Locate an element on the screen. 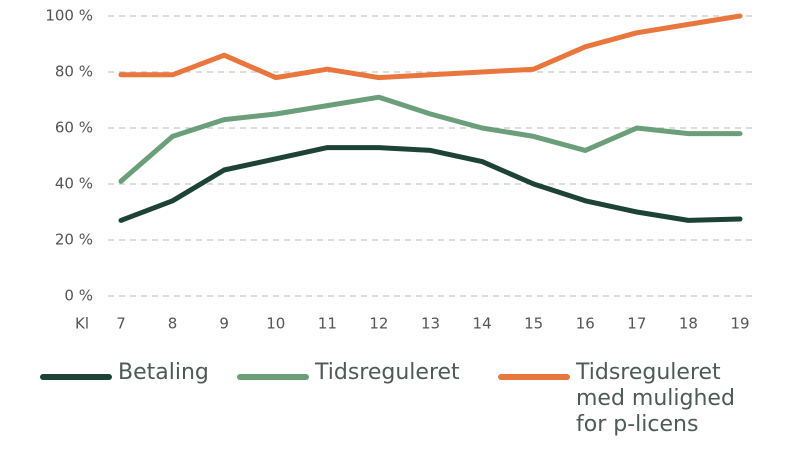 The height and width of the screenshot is (457, 800). x-tick-label: 16 is located at coordinates (585, 324).